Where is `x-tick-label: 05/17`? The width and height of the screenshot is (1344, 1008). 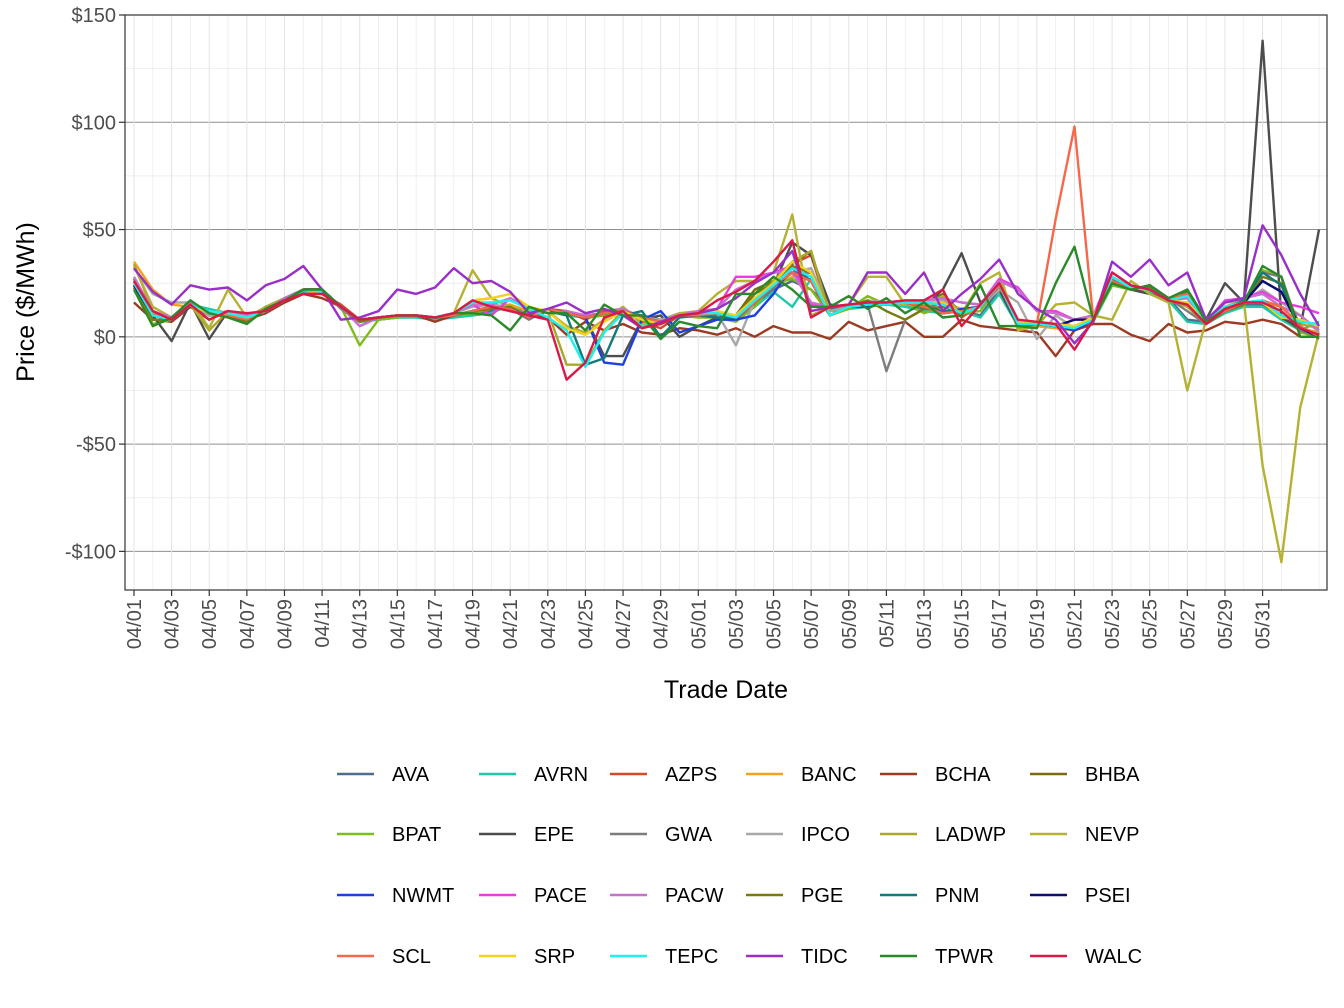 x-tick-label: 05/17 is located at coordinates (1000, 624).